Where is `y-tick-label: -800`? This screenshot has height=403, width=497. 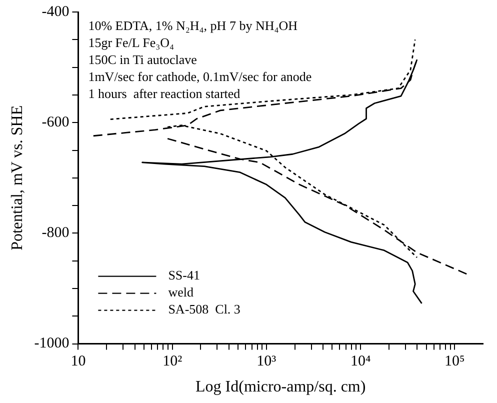
y-tick-label: -800 is located at coordinates (56, 233).